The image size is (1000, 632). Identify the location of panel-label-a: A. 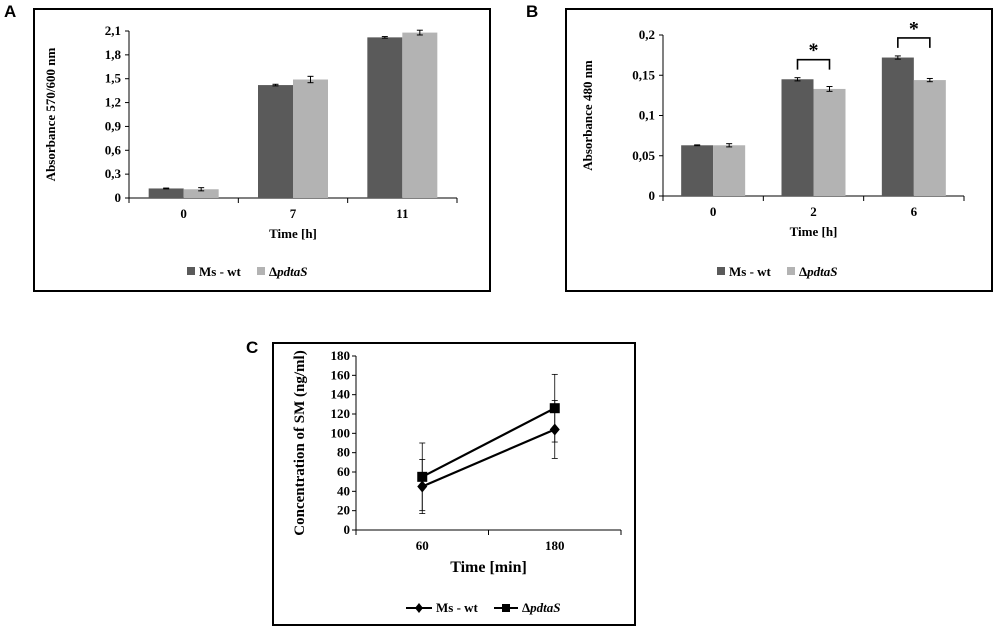
(10, 11).